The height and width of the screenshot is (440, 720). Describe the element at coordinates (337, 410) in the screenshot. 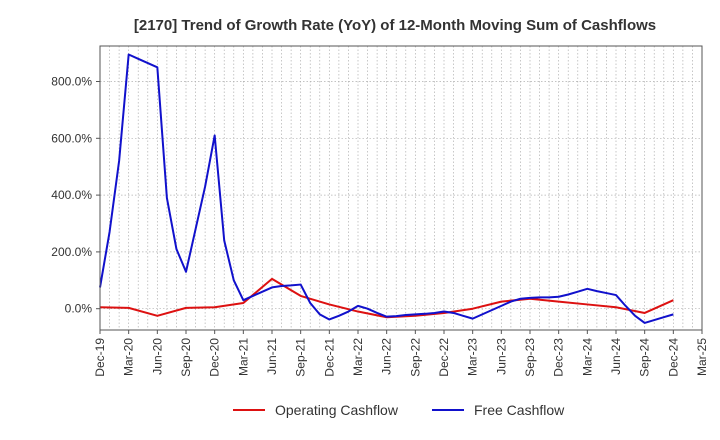

I see `legend-label-0: Operating Cashflow` at that location.